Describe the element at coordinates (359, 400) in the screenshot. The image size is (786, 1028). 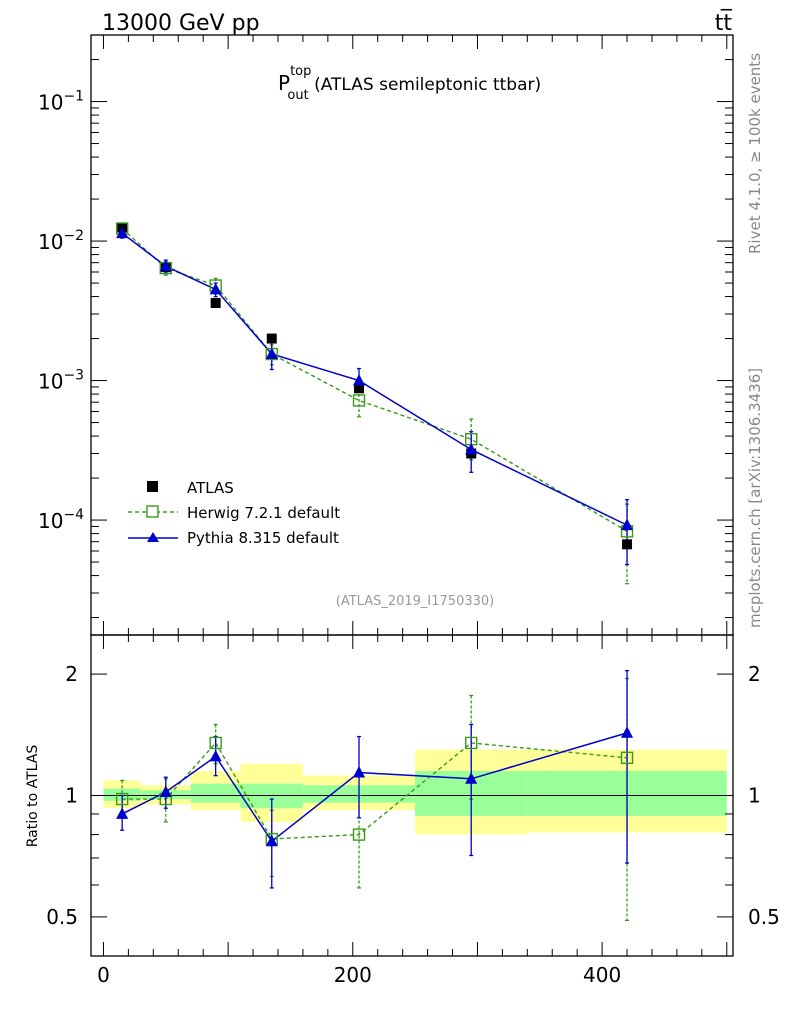
I see `herwig-point` at that location.